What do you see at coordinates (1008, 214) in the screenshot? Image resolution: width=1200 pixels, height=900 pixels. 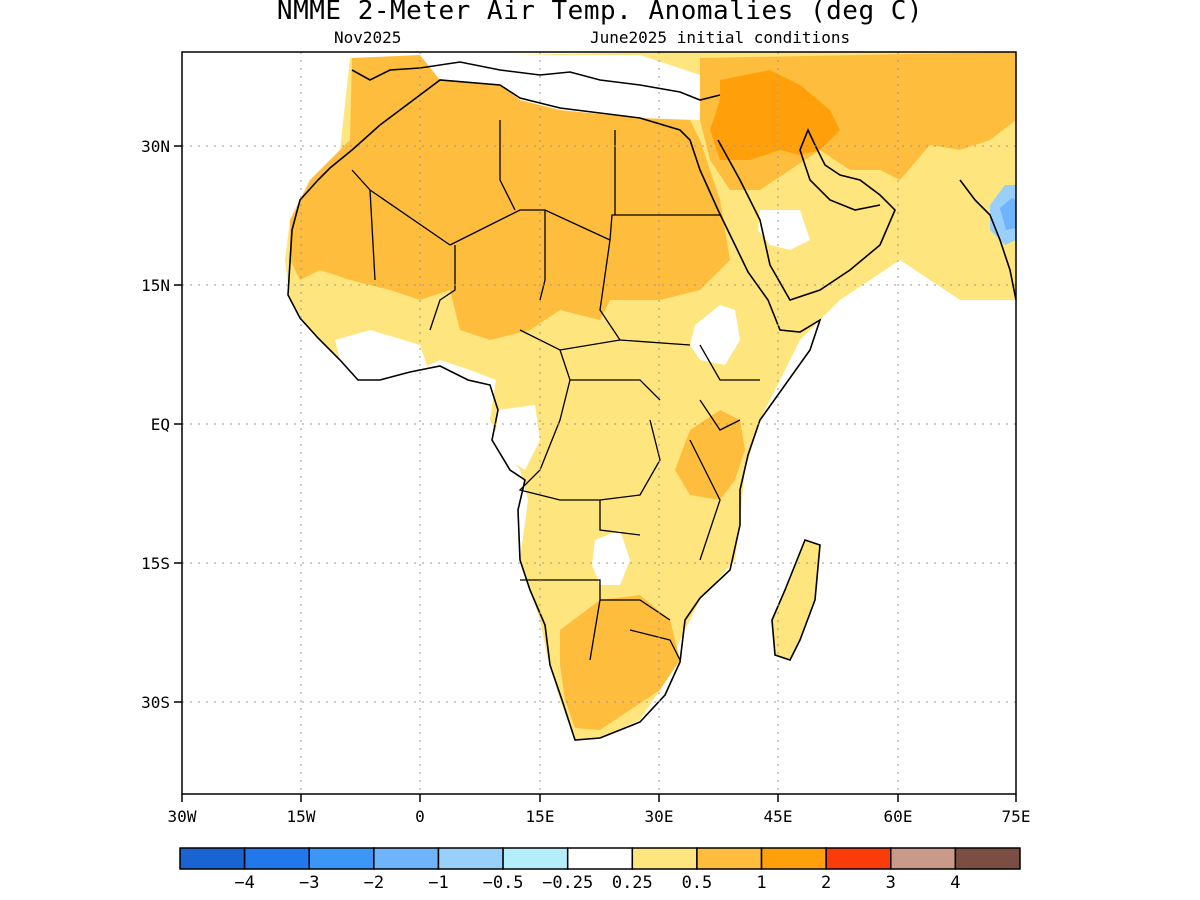 I see `cool-anomaly-arabian-sea-core` at bounding box center [1008, 214].